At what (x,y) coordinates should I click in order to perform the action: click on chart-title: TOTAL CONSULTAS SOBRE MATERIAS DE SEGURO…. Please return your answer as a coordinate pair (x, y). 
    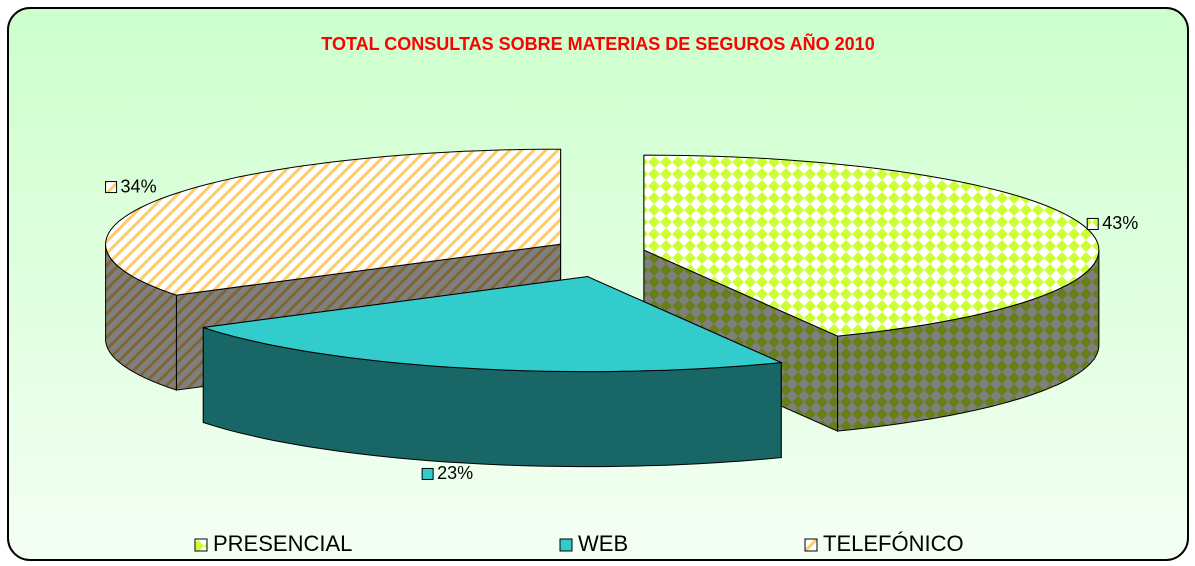
    Looking at the image, I should click on (597, 43).